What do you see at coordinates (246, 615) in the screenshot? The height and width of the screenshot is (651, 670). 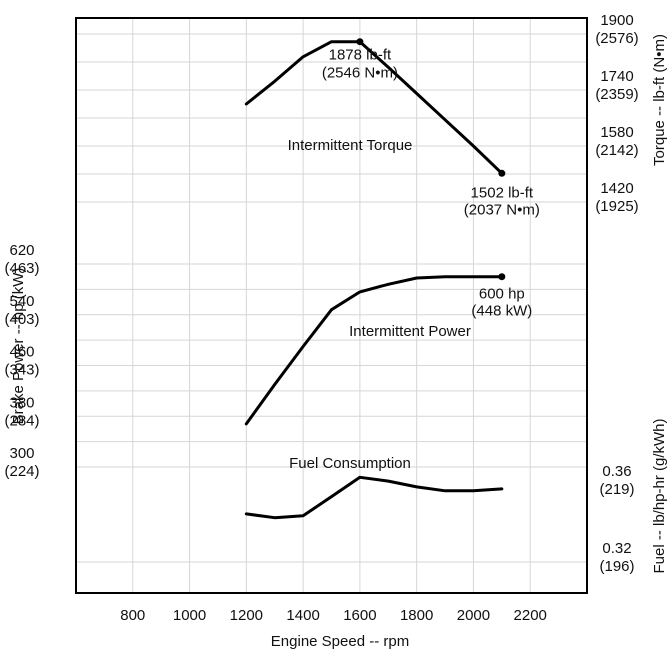 I see `x-tick-label: 1200` at bounding box center [246, 615].